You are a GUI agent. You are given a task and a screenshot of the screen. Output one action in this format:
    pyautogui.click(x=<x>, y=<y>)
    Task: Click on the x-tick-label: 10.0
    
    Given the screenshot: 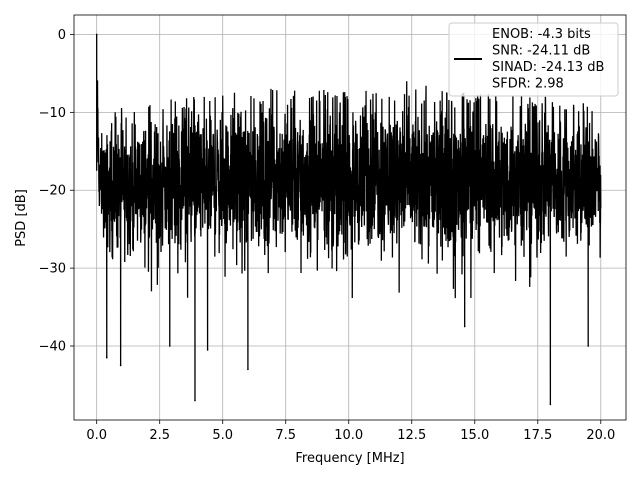 What is the action you would take?
    pyautogui.click(x=348, y=435)
    